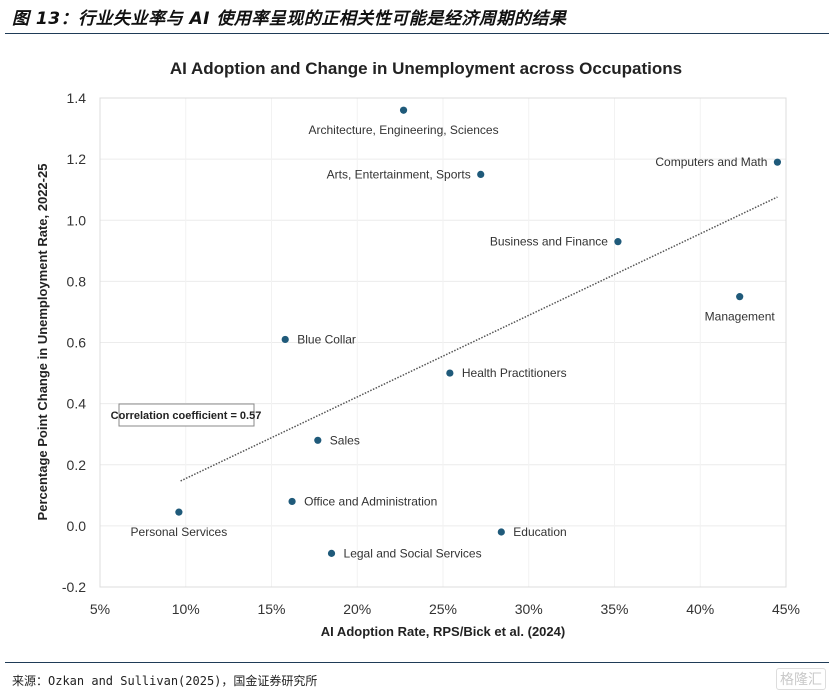  Describe the element at coordinates (77, 281) in the screenshot. I see `y-tick-label: 0.8` at that location.